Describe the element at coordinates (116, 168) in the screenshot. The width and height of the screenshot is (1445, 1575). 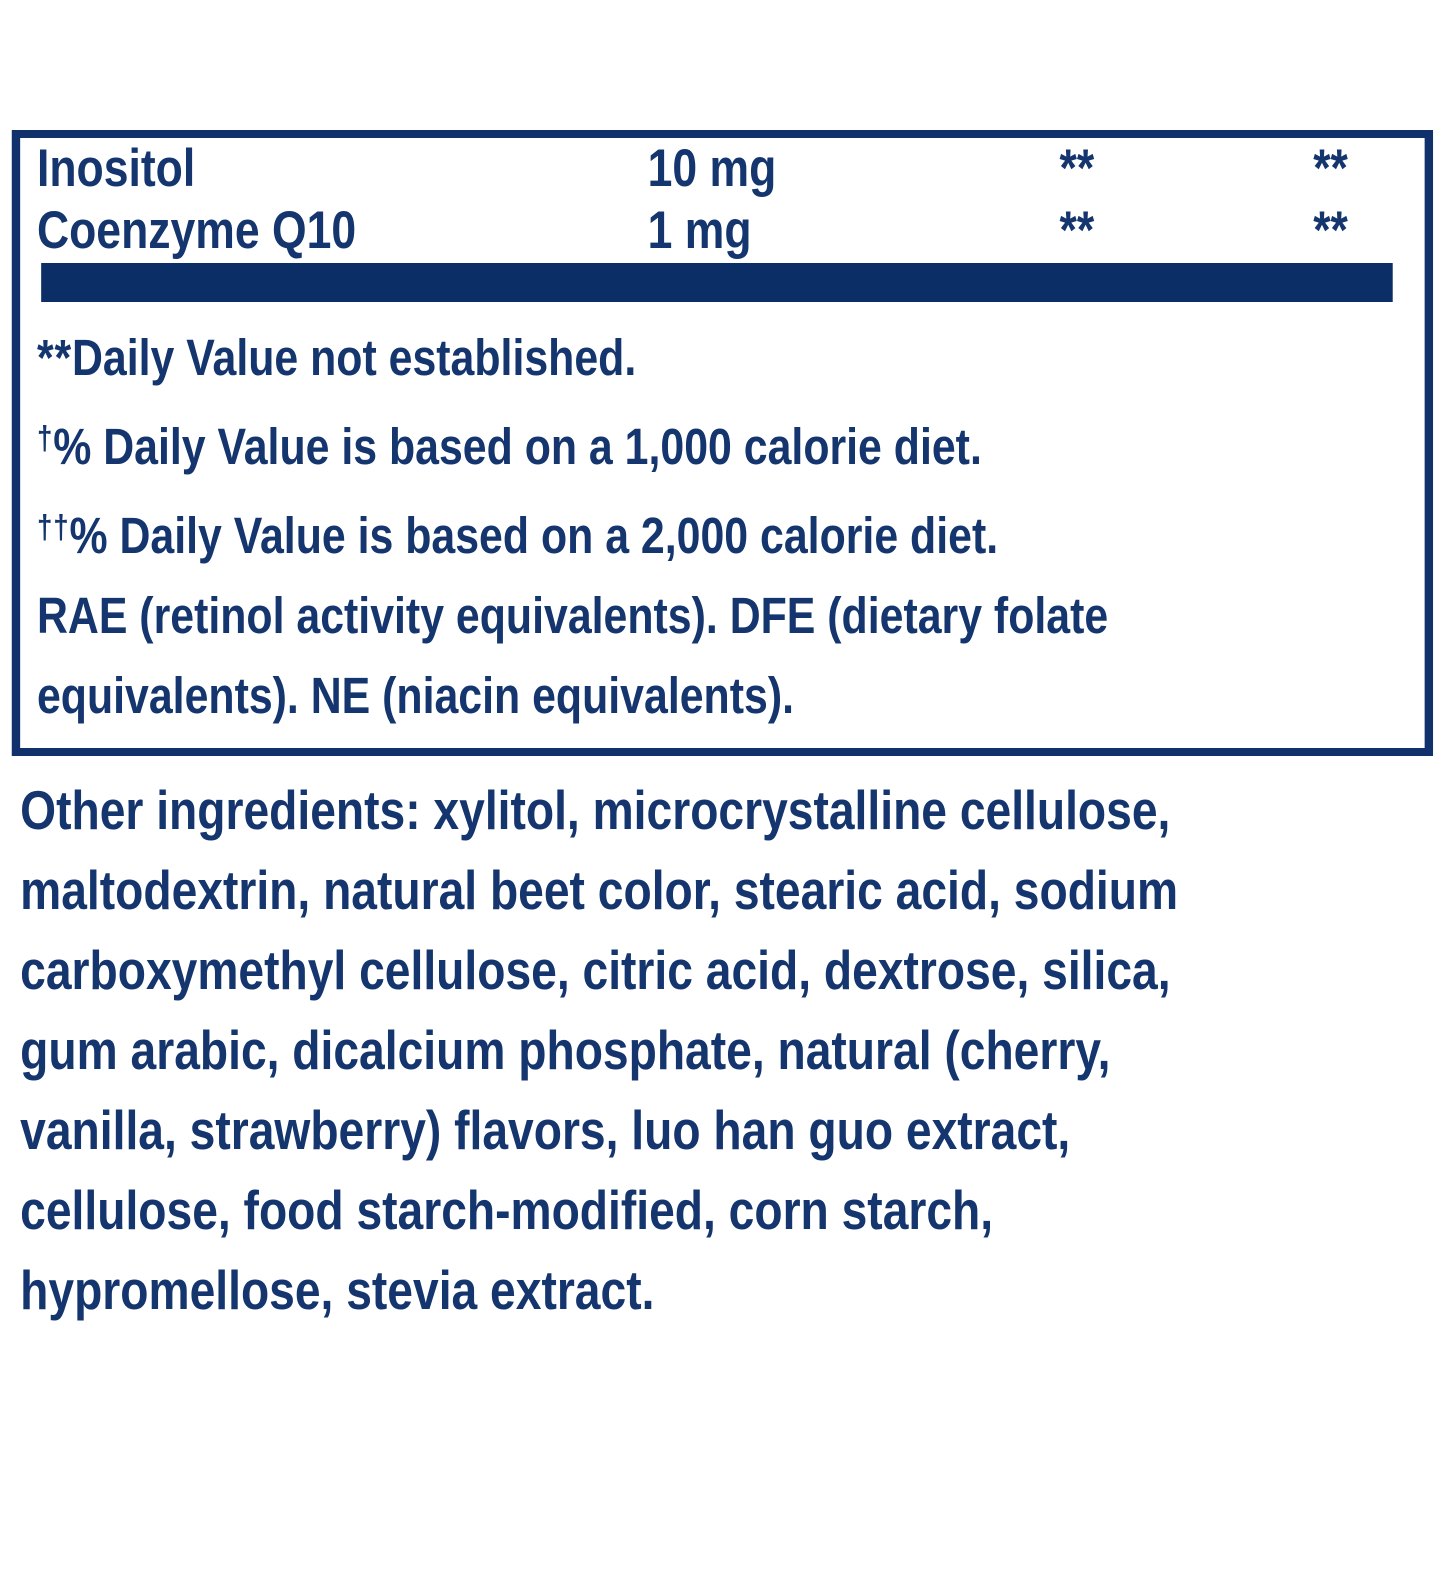
I see `ingredient-name: Inositol` at that location.